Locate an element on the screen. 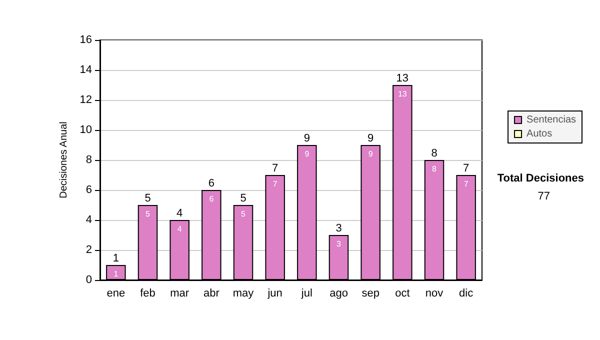 This screenshot has width=600, height=340. y-tick-label: 16 is located at coordinates (86, 40).